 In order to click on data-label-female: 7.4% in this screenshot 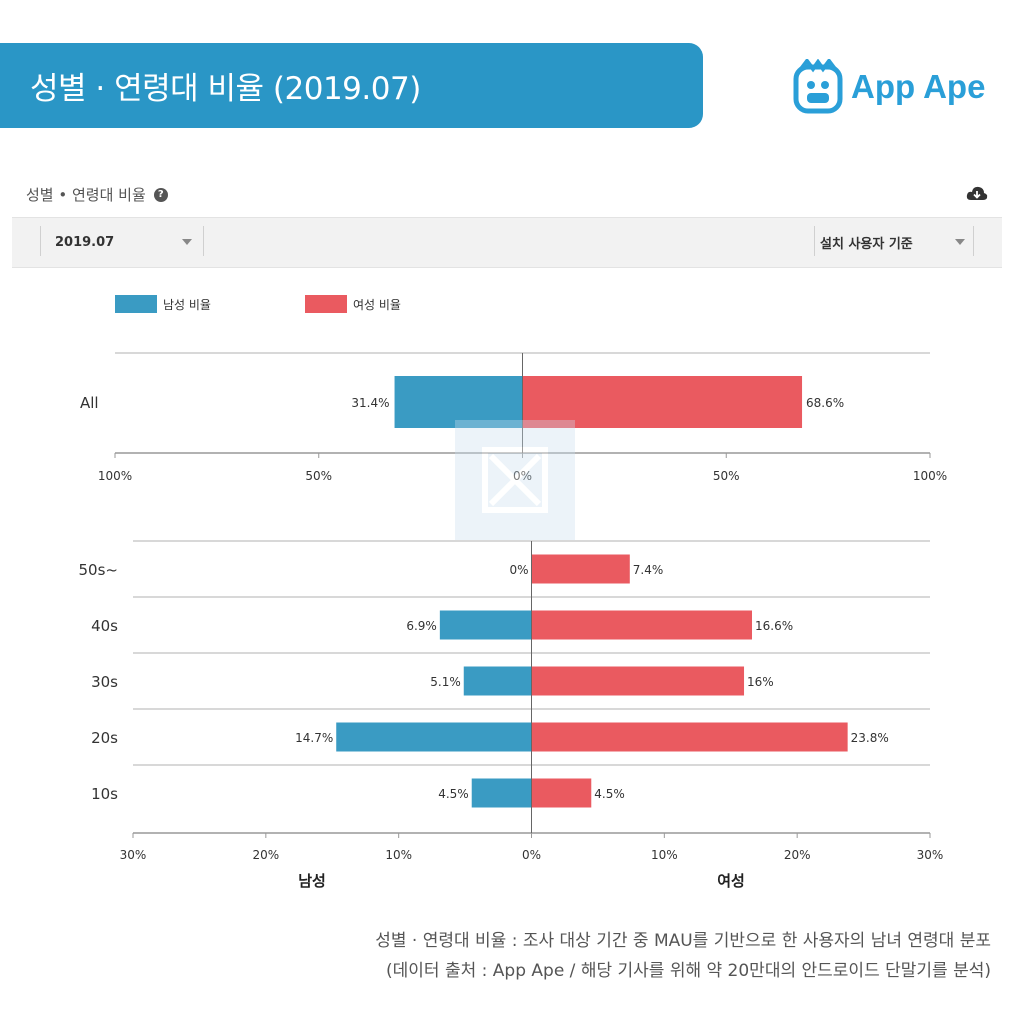, I will do `click(648, 570)`.